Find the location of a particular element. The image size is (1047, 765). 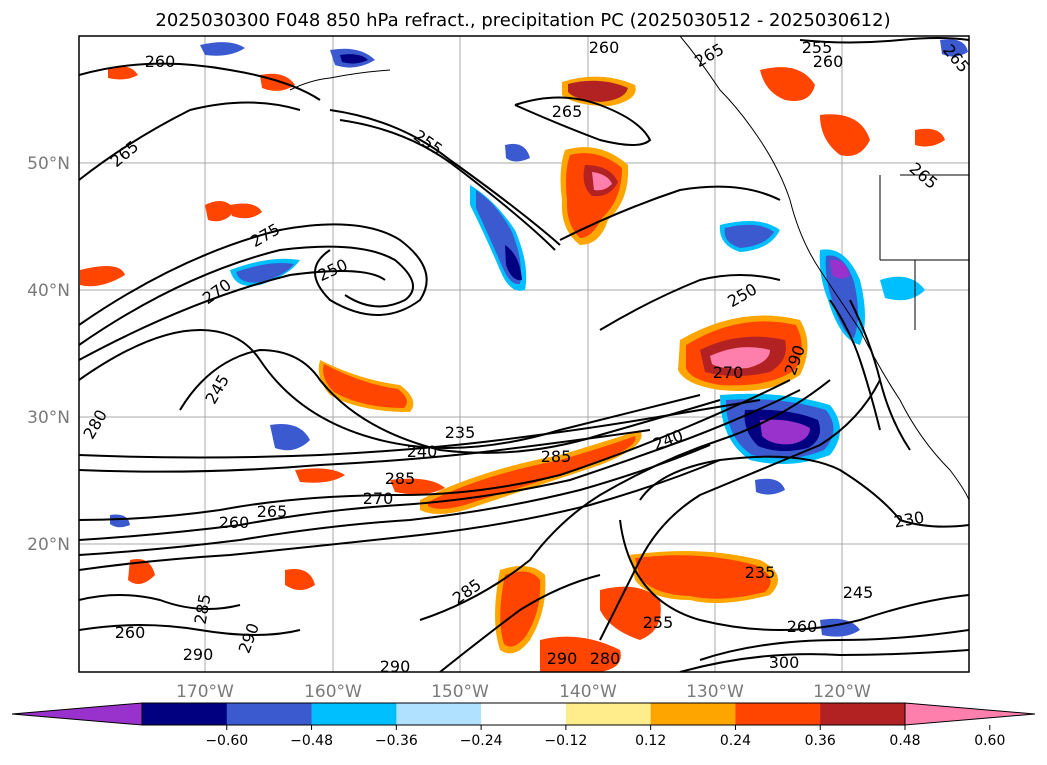

lon-label-150w: 150°W is located at coordinates (460, 692).